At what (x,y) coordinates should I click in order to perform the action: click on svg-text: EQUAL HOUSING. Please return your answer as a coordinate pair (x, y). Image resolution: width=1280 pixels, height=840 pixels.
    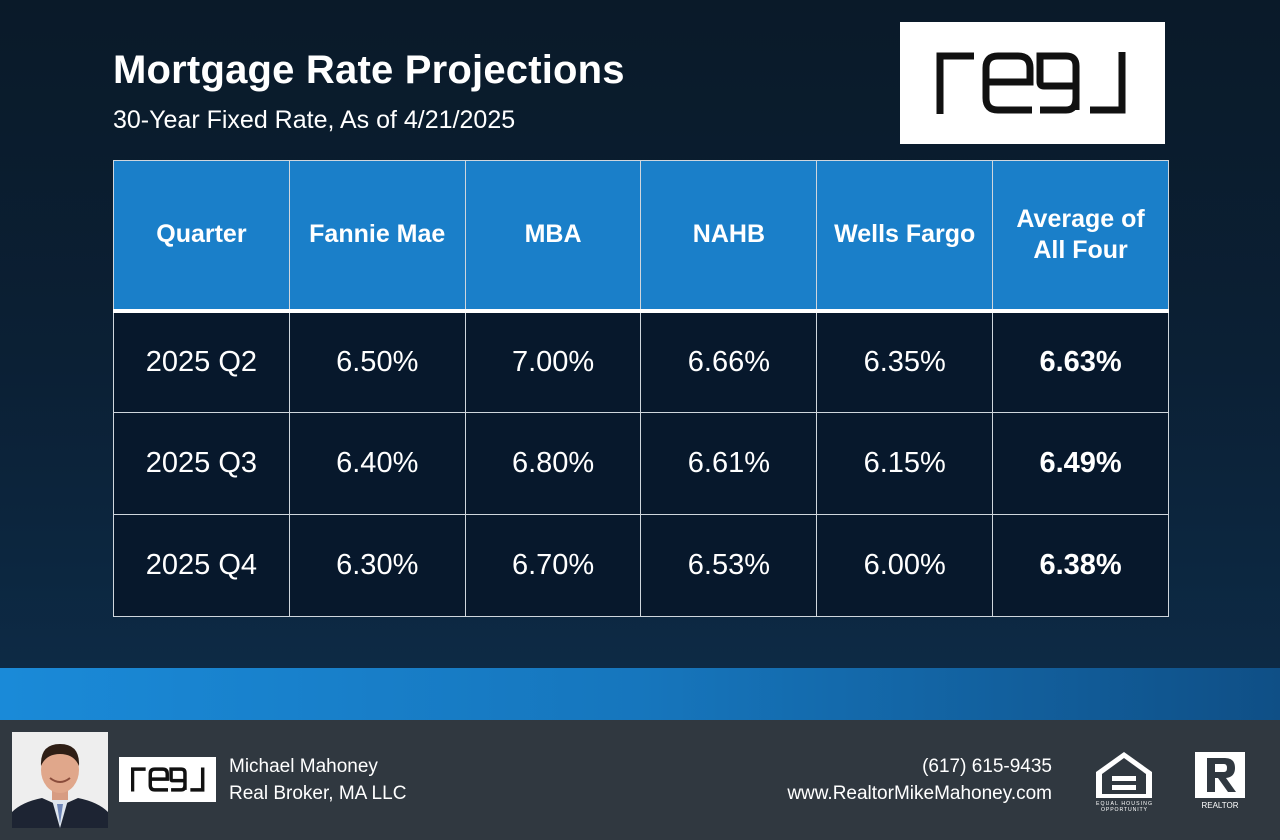
    Looking at the image, I should click on (1124, 804).